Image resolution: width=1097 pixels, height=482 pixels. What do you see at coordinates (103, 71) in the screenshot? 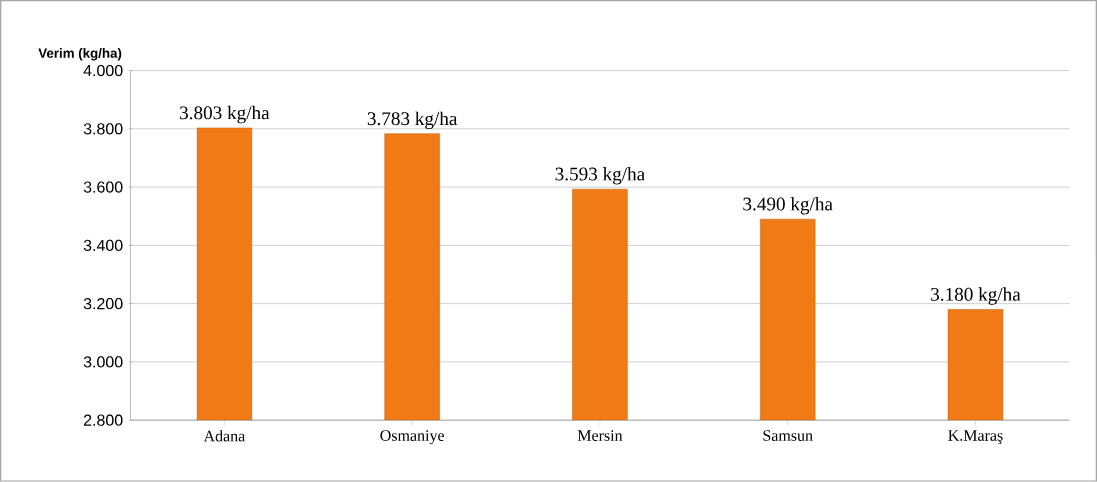
I see `y-tick-label: 4.000` at bounding box center [103, 71].